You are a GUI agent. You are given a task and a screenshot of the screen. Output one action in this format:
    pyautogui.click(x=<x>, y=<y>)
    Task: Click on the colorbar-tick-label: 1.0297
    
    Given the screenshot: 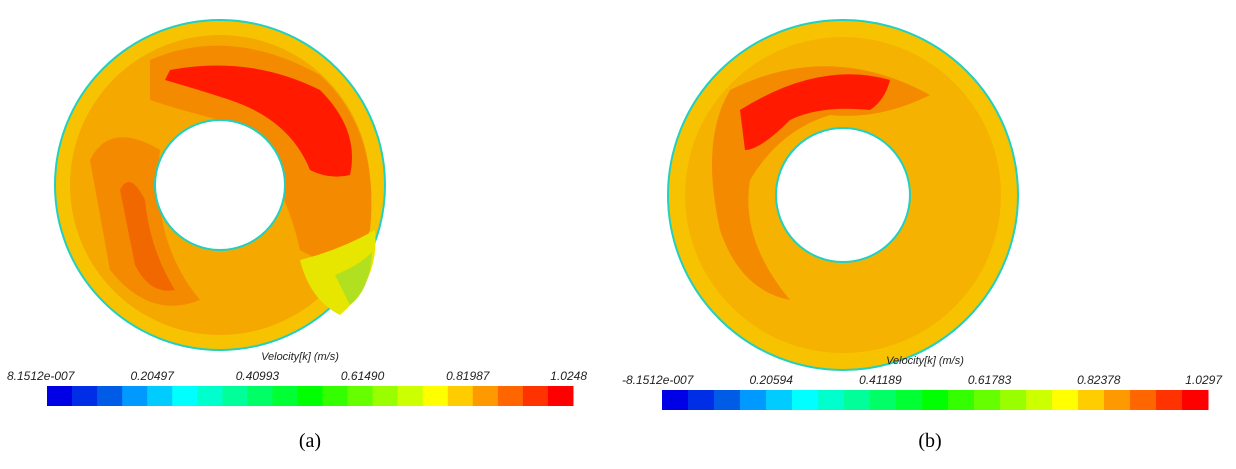 What is the action you would take?
    pyautogui.click(x=1204, y=380)
    